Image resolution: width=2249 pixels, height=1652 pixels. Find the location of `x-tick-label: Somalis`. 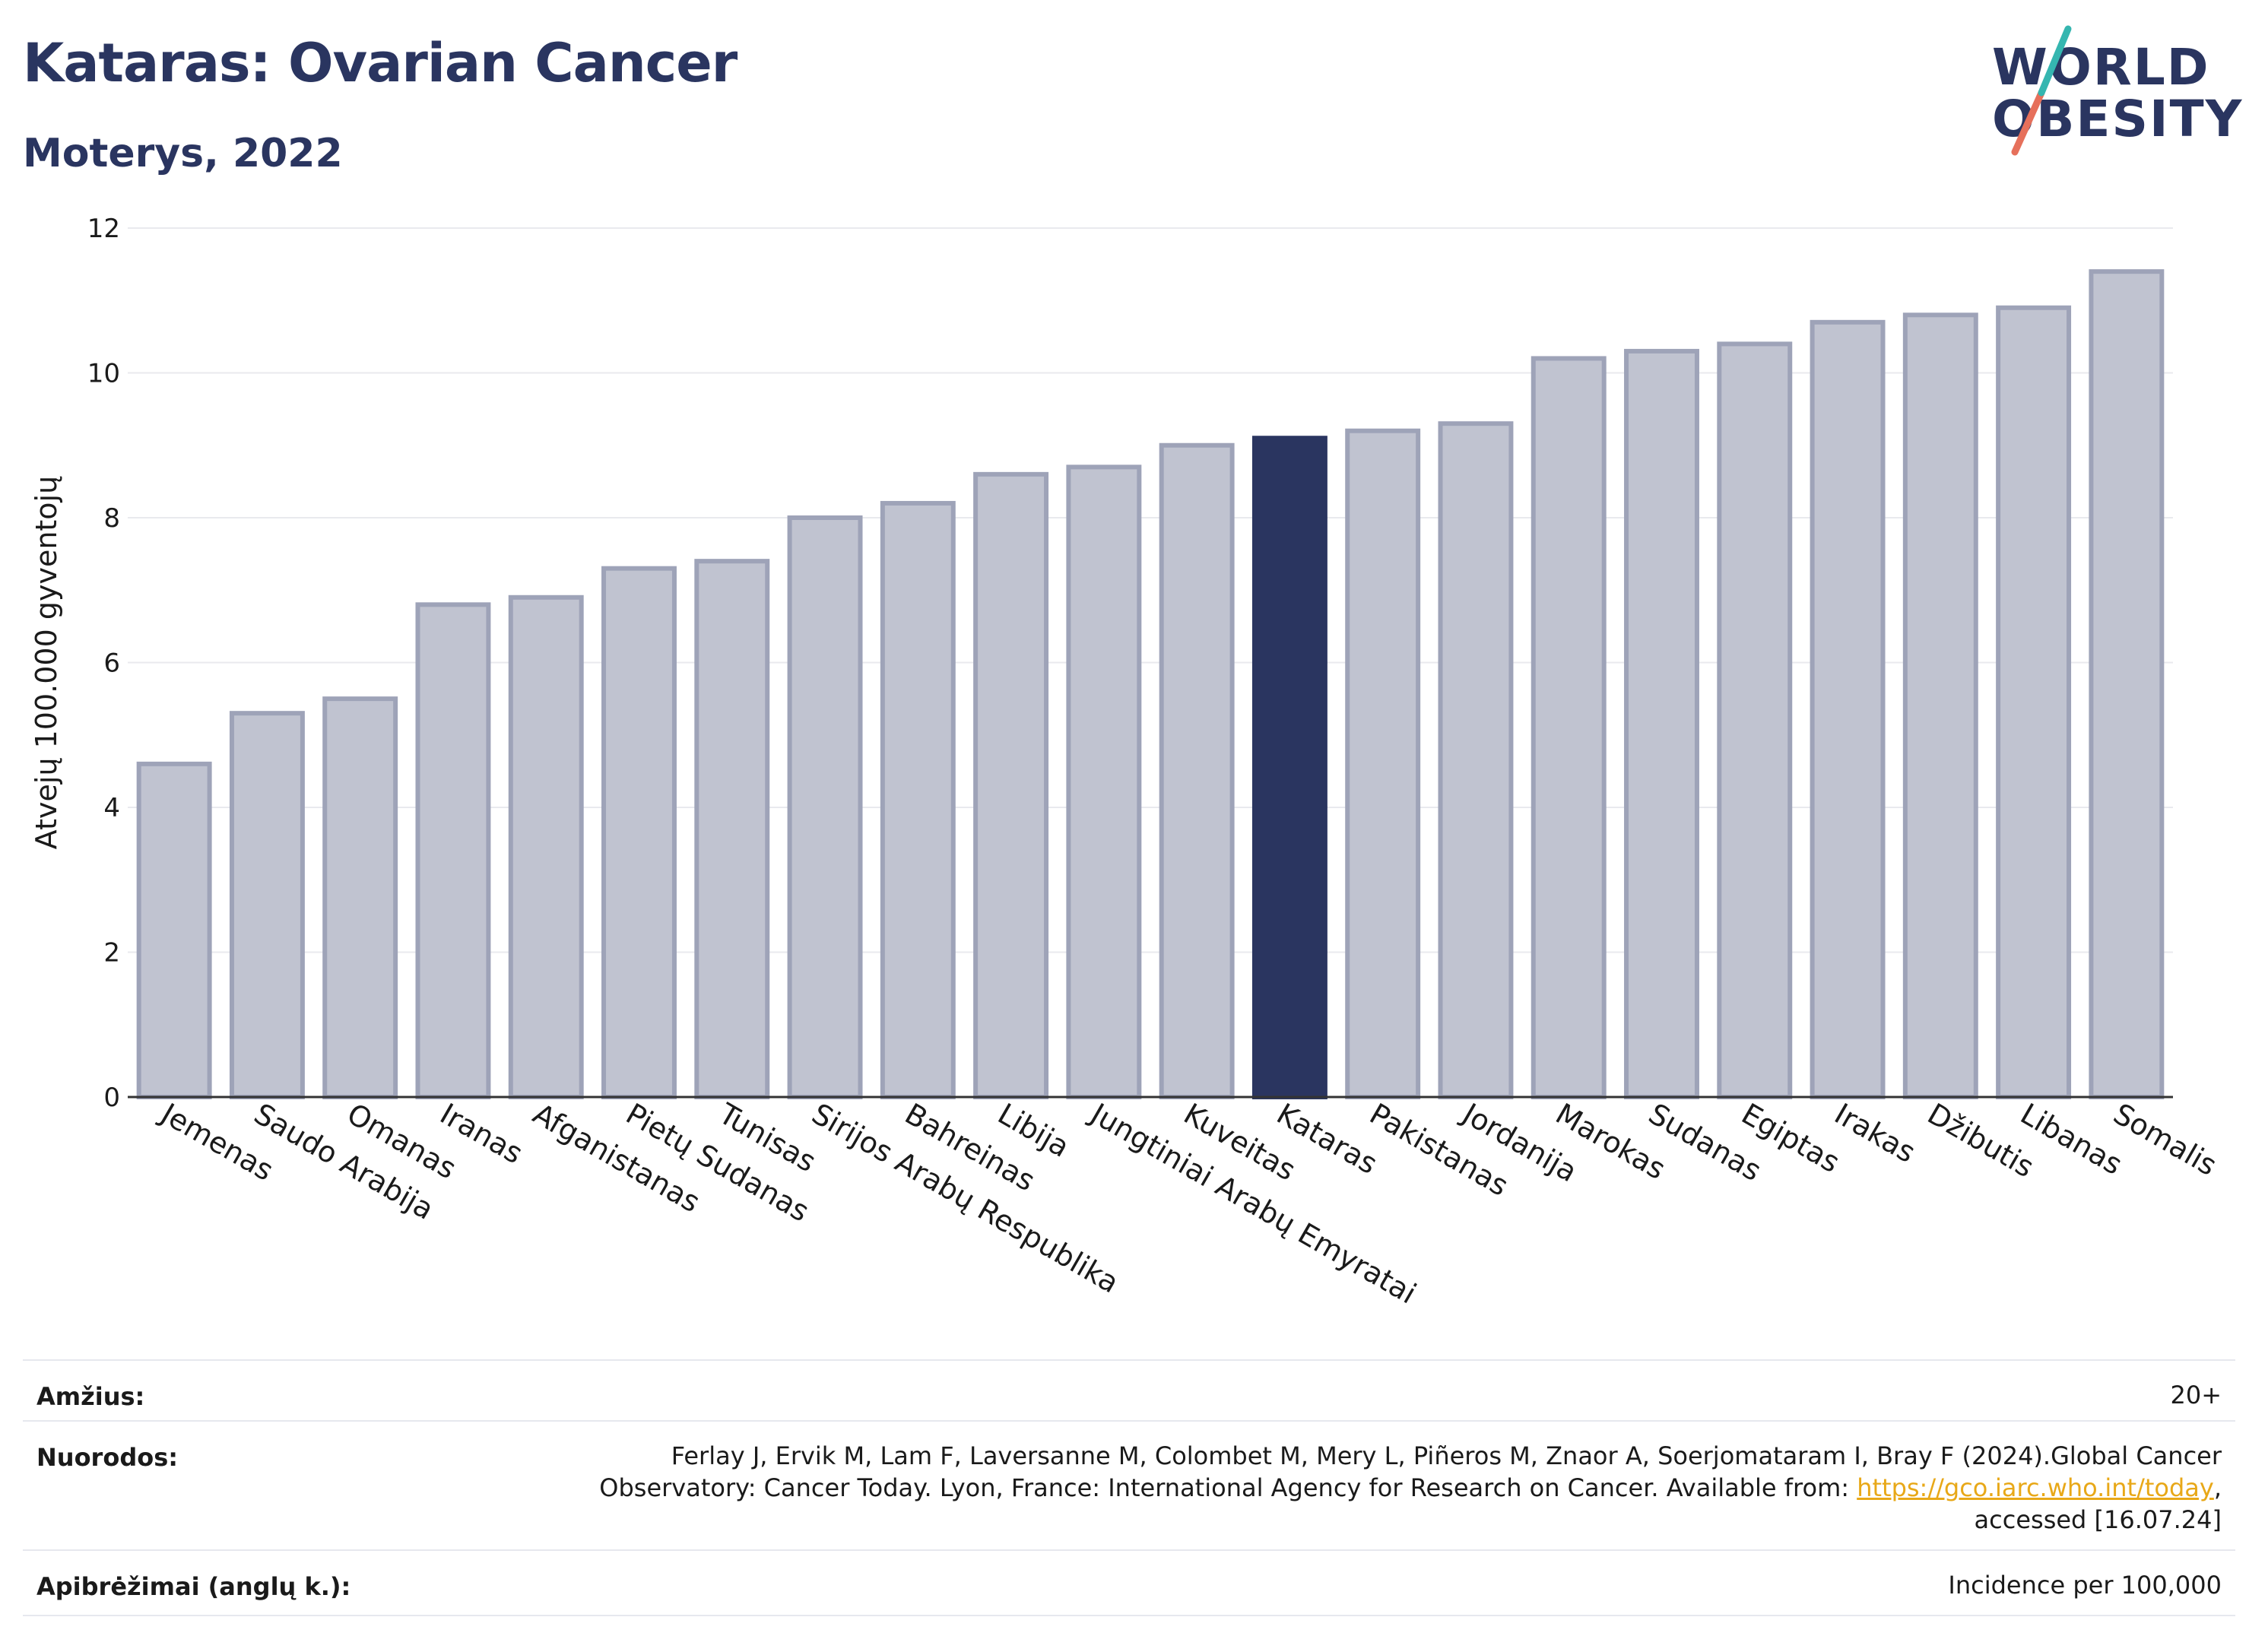

x-tick-label: Somalis is located at coordinates (2165, 1139).